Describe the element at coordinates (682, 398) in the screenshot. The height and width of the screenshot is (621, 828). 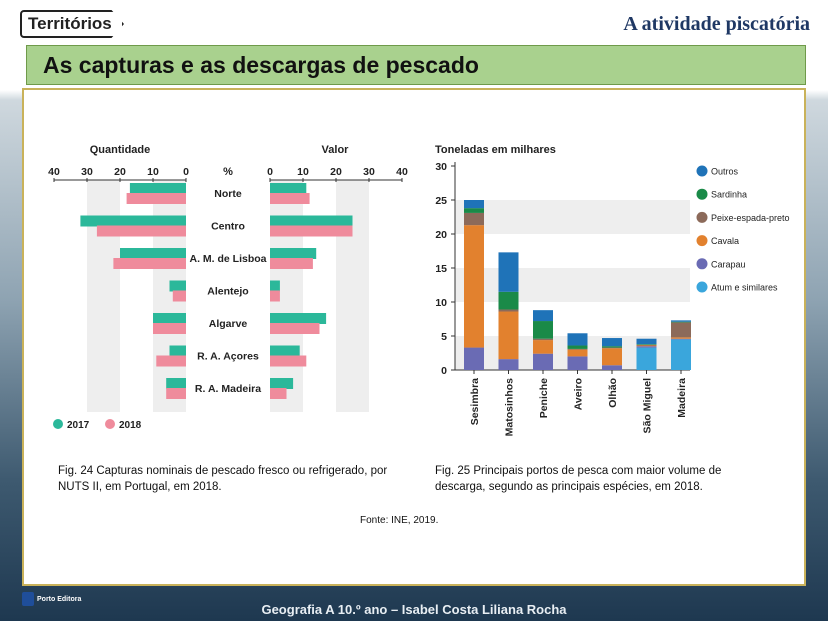
I see `port-label: Madeira` at that location.